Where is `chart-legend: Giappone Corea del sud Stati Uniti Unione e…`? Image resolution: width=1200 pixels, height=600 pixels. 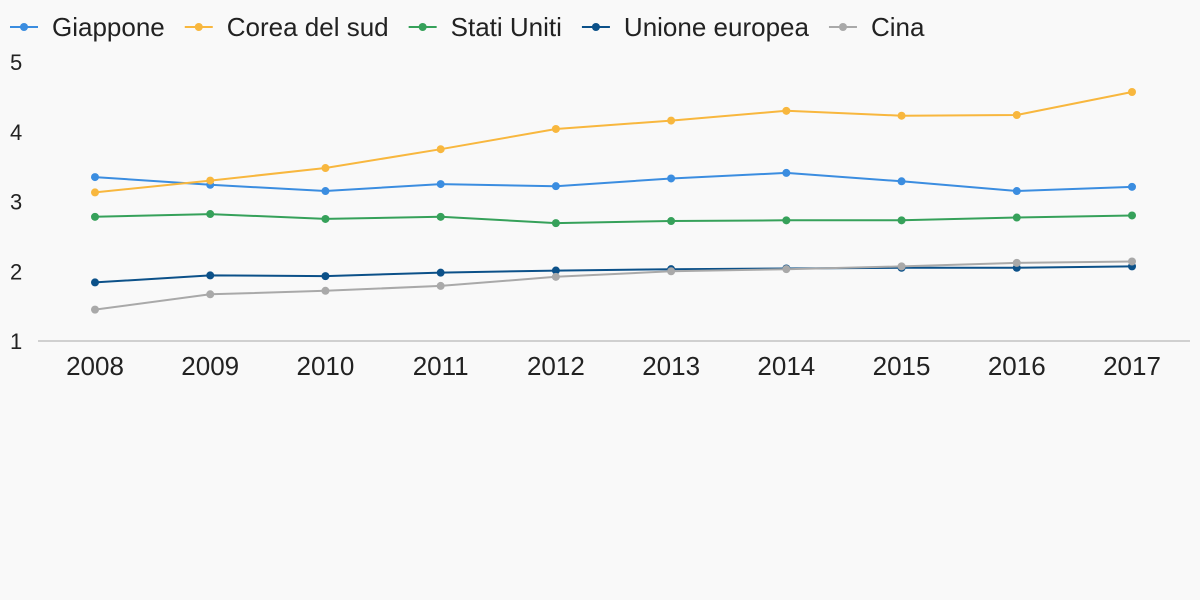
chart-legend: Giappone Corea del sud Stati Uniti Unione e… is located at coordinates (467, 27).